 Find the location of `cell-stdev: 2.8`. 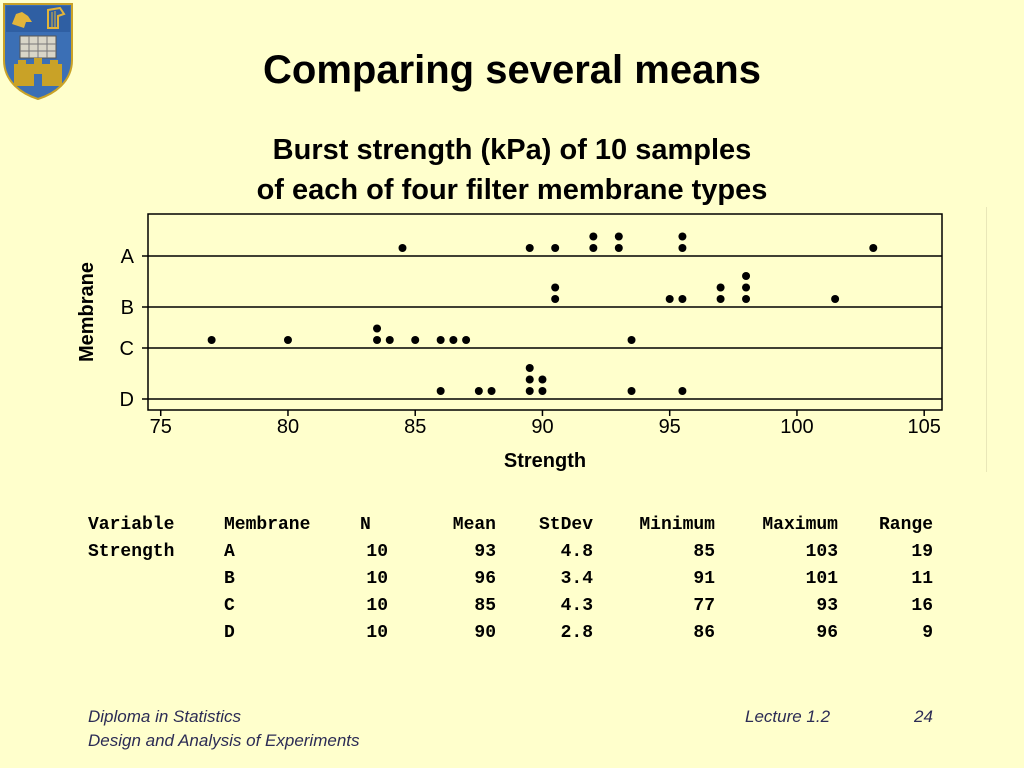

cell-stdev: 2.8 is located at coordinates (576, 632).